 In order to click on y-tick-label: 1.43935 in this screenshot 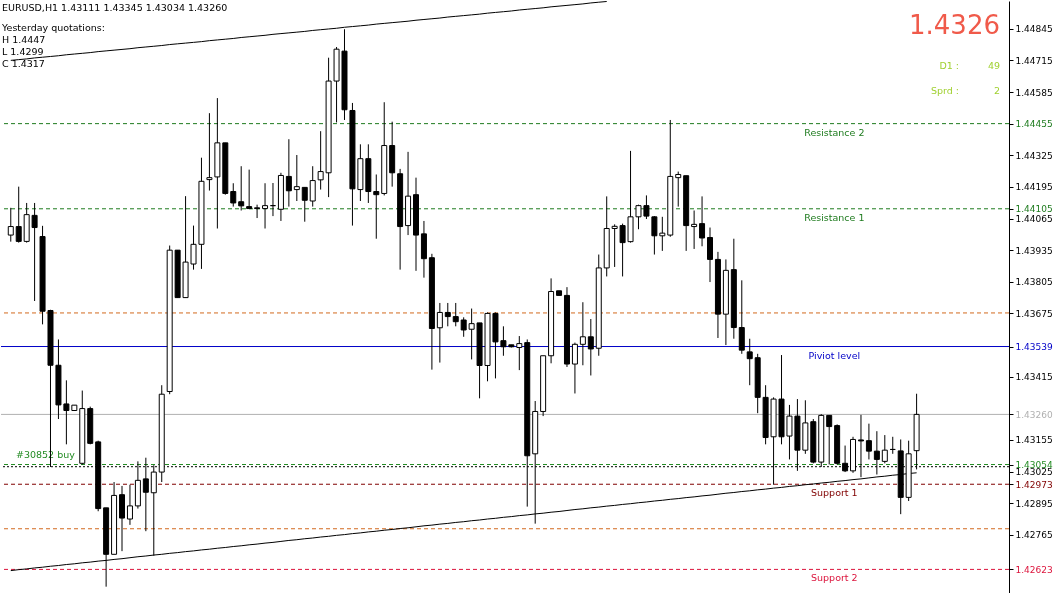, I will do `click(1034, 250)`.